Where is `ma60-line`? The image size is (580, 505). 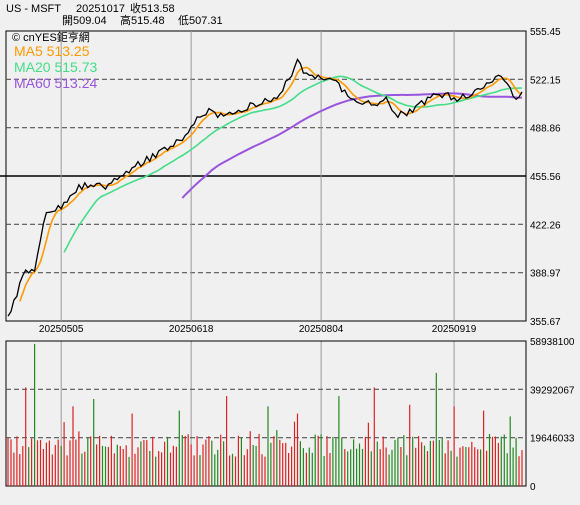
ma60-line is located at coordinates (351, 145).